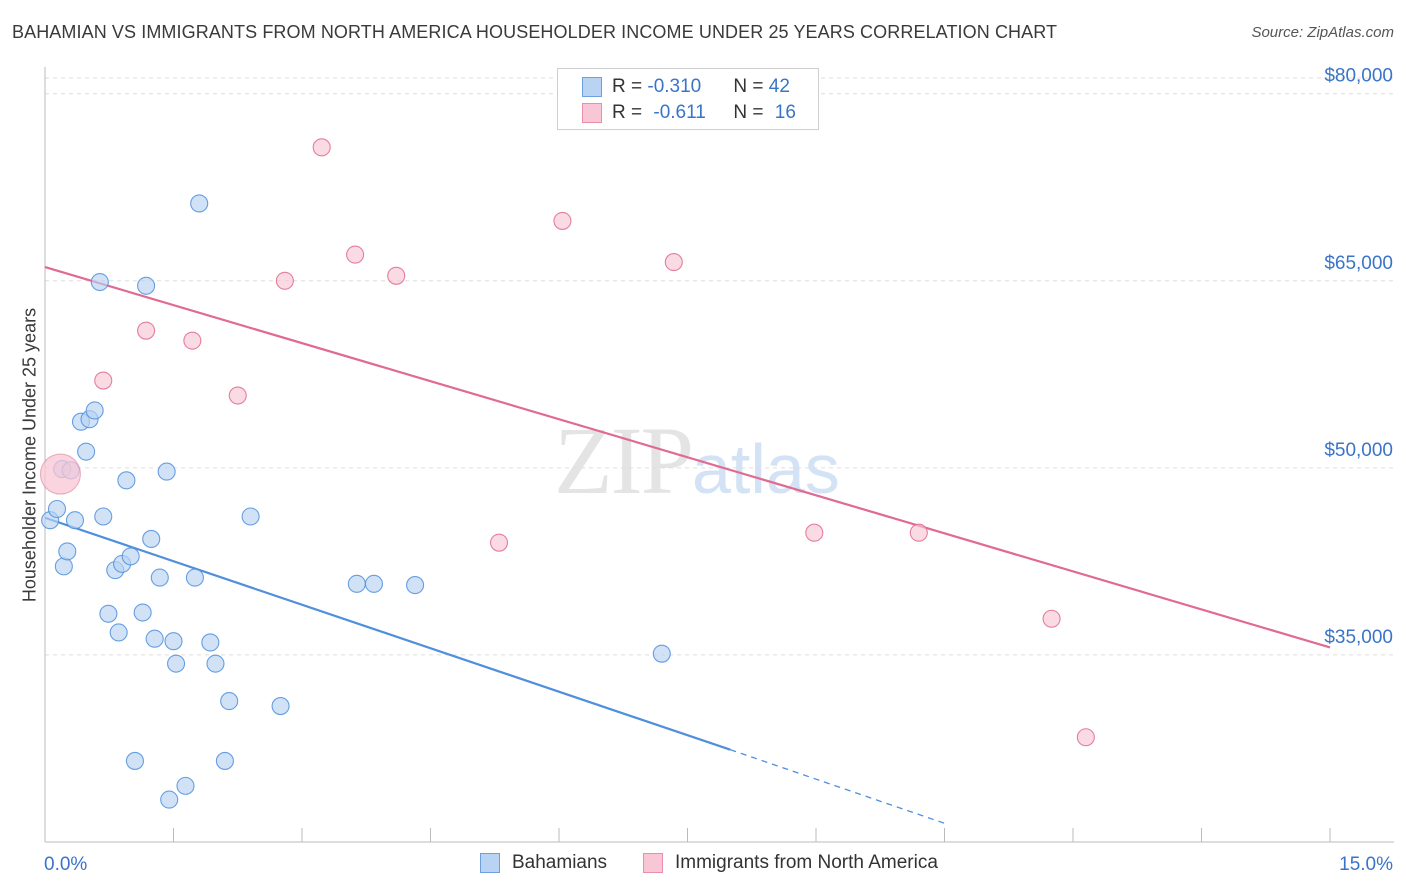  I want to click on y-tick-label: $50,000, so click(1358, 450).